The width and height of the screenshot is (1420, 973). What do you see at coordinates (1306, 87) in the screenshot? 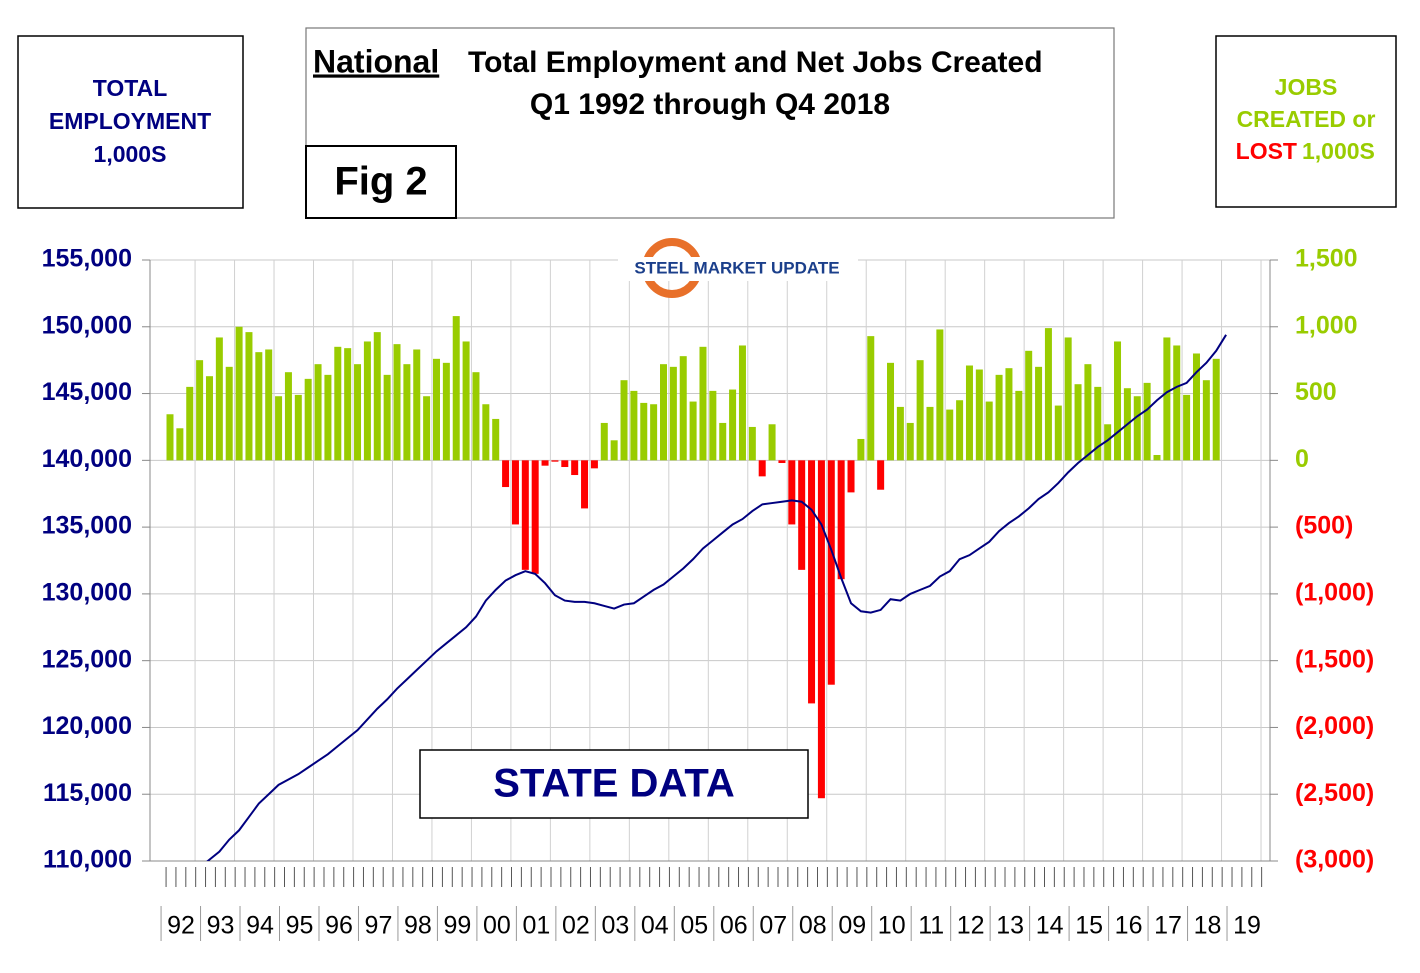
I see `y2-label: JOBS` at bounding box center [1306, 87].